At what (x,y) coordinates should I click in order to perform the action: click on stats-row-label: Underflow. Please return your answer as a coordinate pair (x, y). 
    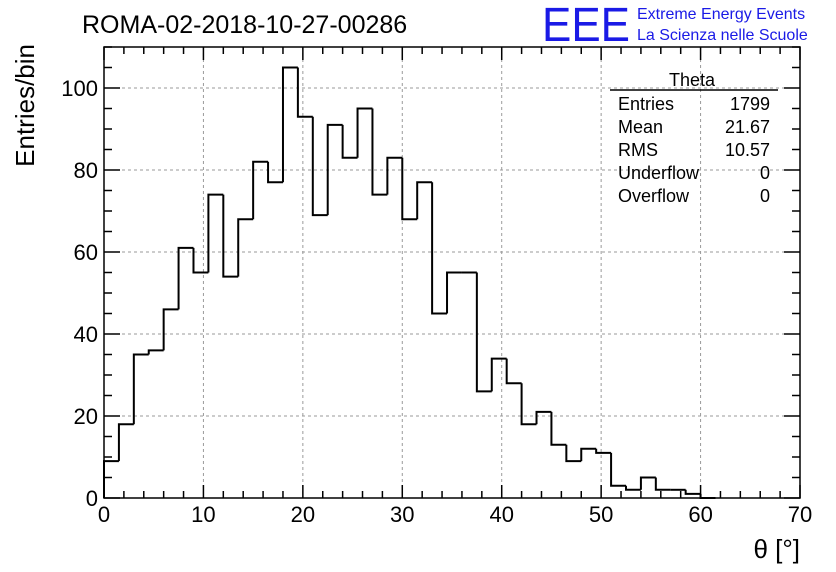
    Looking at the image, I should click on (659, 173).